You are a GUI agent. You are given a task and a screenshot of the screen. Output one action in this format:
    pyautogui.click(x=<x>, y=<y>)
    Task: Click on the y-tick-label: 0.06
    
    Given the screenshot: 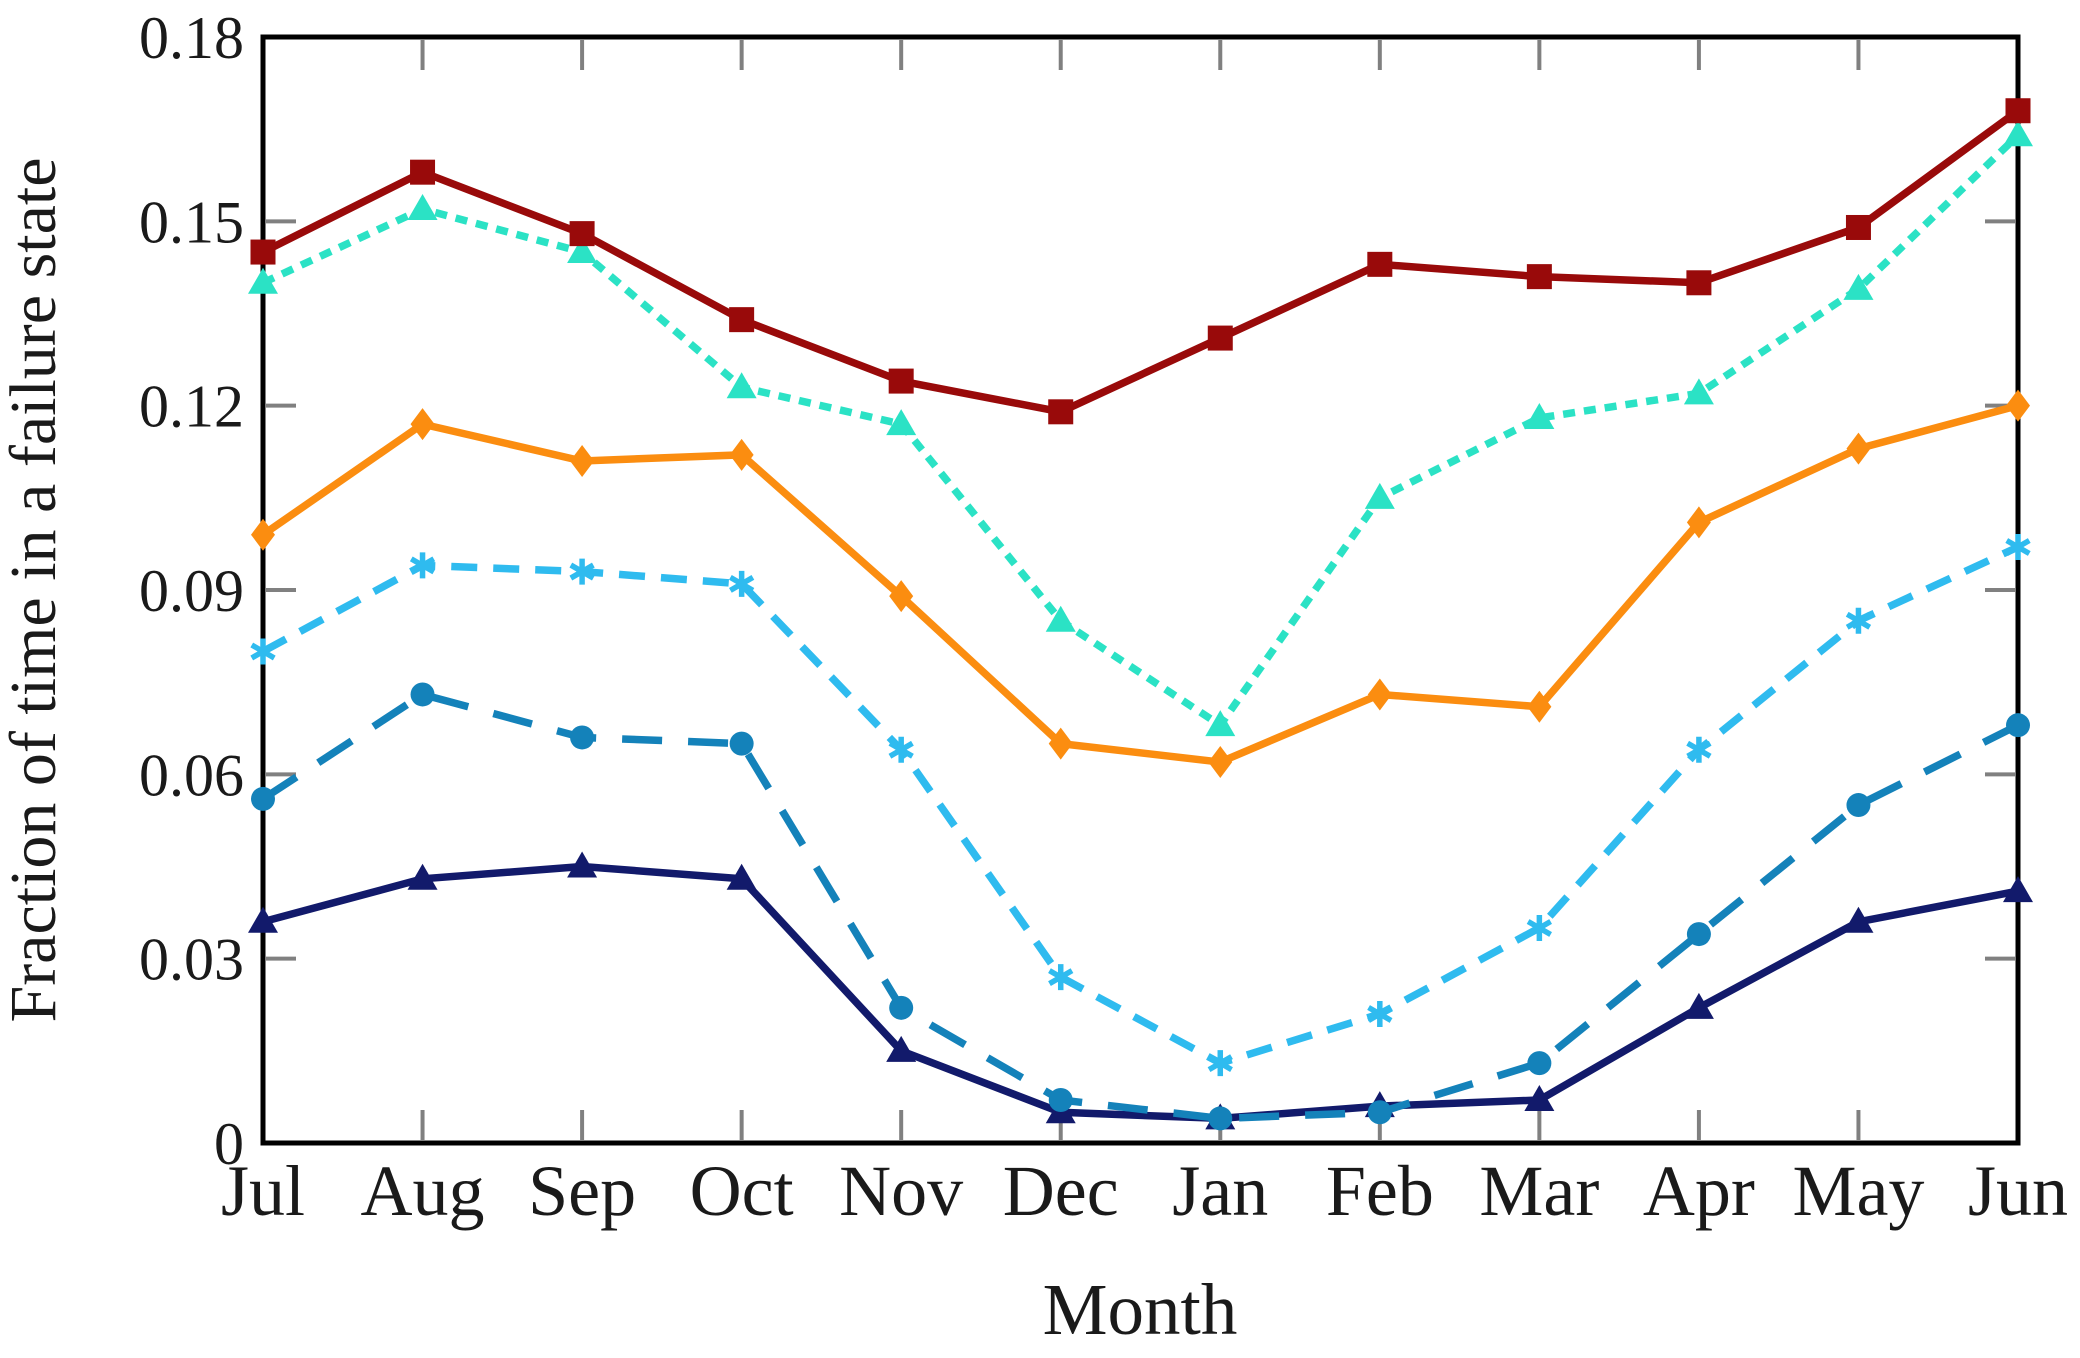 What is the action you would take?
    pyautogui.click(x=191, y=775)
    